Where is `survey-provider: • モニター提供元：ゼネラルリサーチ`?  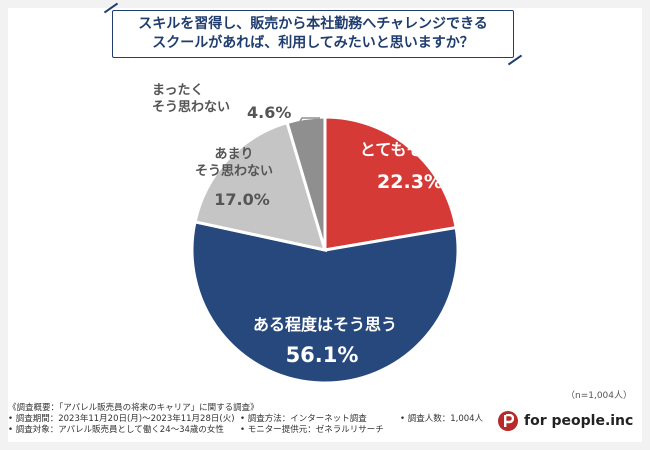 survey-provider: • モニター提供元：ゼネラルリサーチ is located at coordinates (312, 430).